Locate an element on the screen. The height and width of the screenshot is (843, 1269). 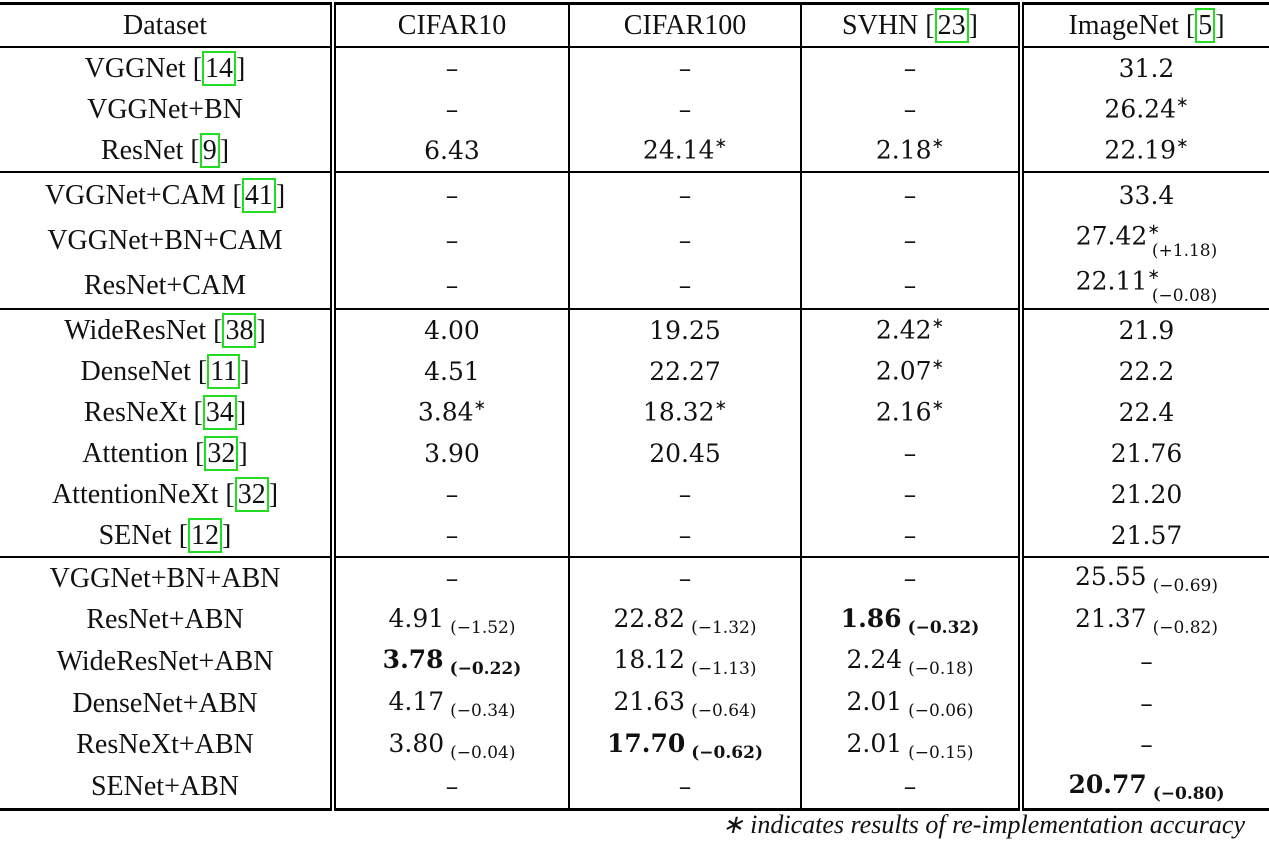
method-name: VGGNet+CAM is located at coordinates (135, 195).